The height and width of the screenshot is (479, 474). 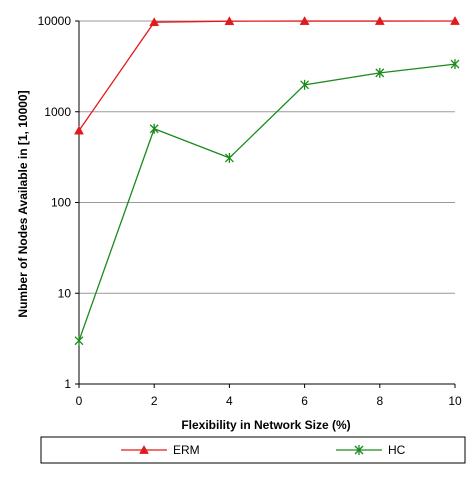 What do you see at coordinates (67, 384) in the screenshot?
I see `y-tick-label: 1` at bounding box center [67, 384].